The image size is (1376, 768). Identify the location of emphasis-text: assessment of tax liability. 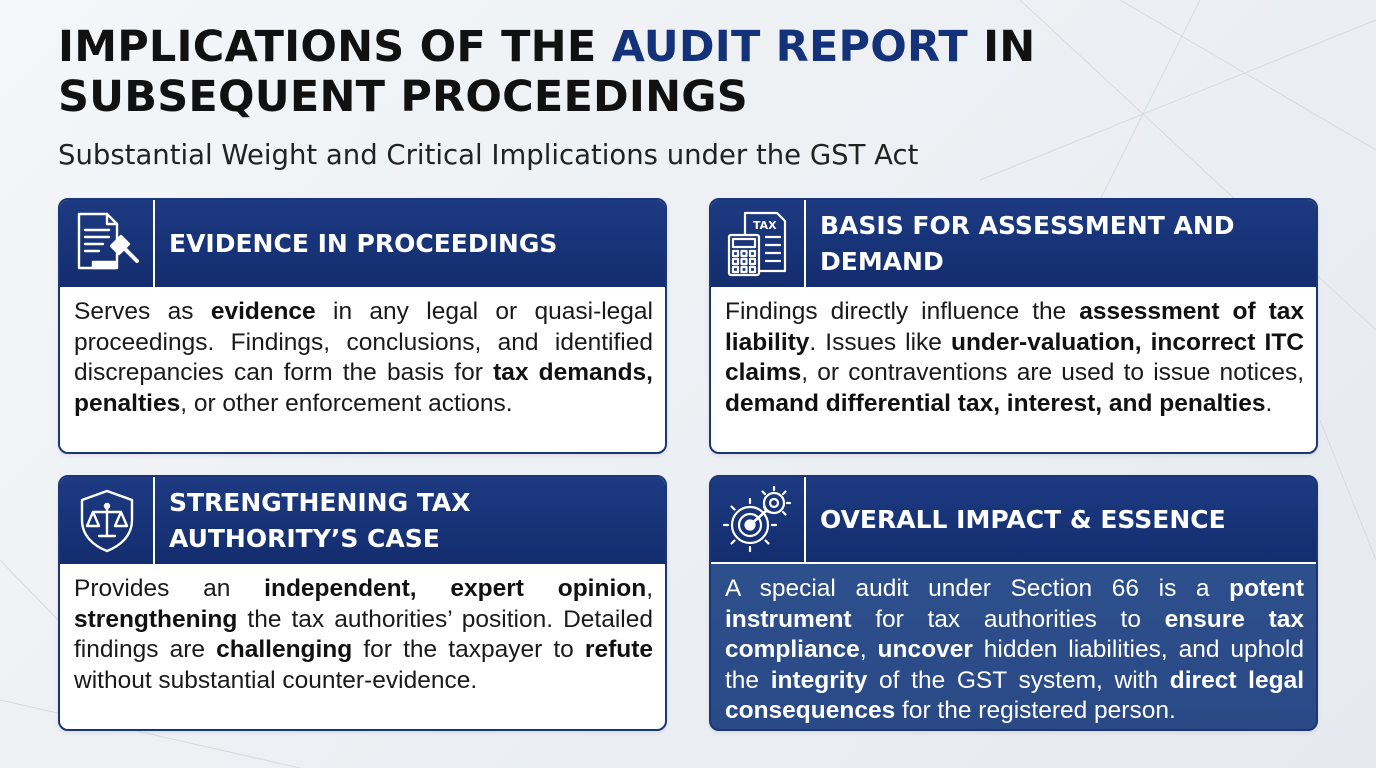
(1014, 327).